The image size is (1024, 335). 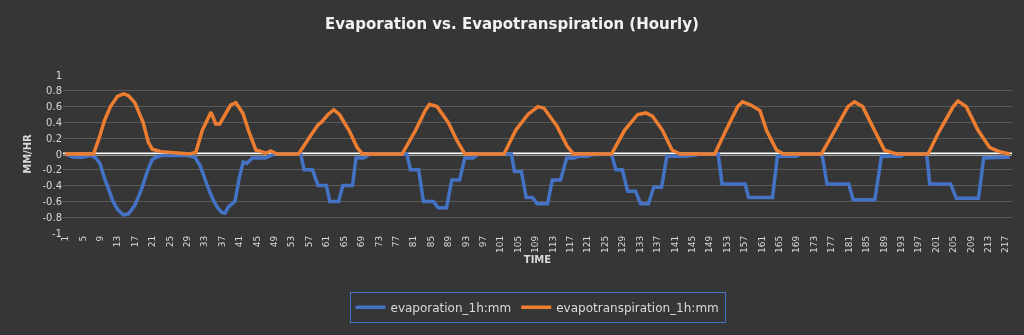 I want to click on x-tick-label: 209, so click(x=970, y=244).